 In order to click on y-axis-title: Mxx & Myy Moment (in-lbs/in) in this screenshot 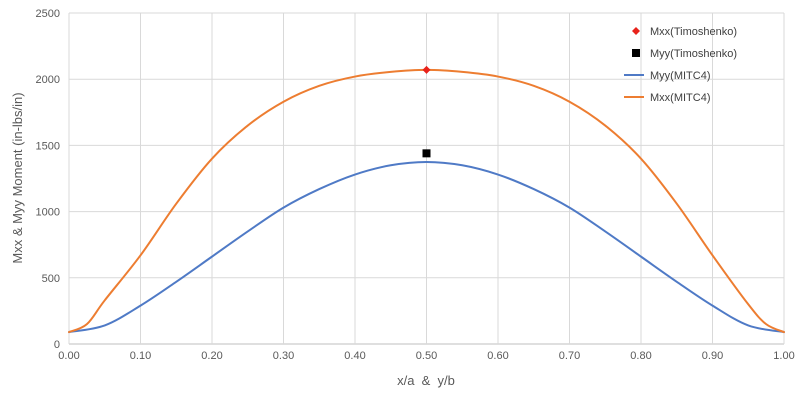, I will do `click(17, 177)`.